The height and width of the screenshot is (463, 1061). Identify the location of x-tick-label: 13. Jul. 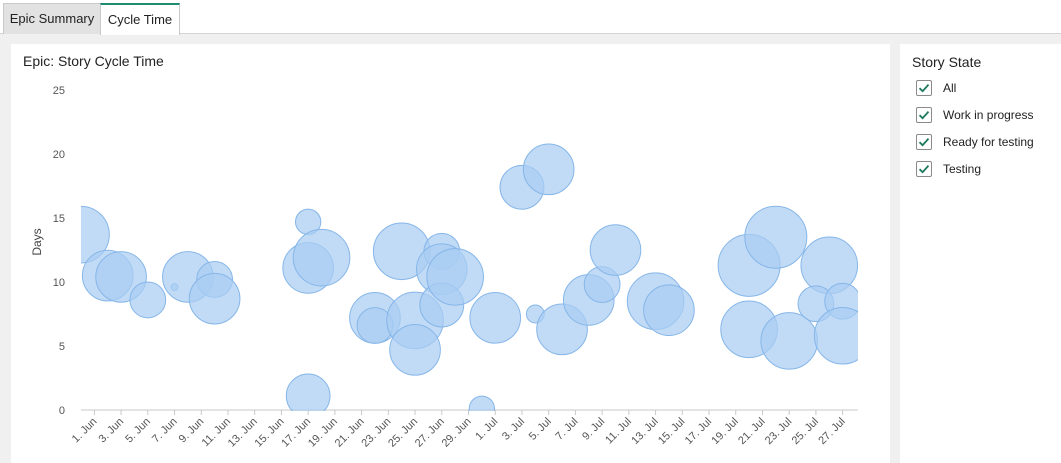
(644, 431).